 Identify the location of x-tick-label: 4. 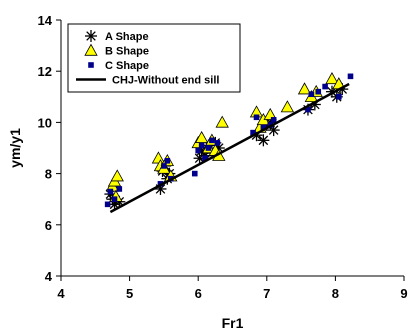
(61, 293).